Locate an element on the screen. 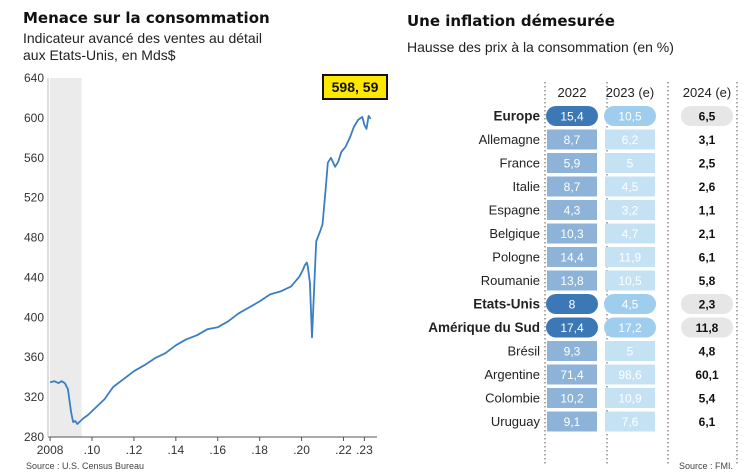 Image resolution: width=754 pixels, height=474 pixels. x-tick-label: .14 is located at coordinates (175, 450).